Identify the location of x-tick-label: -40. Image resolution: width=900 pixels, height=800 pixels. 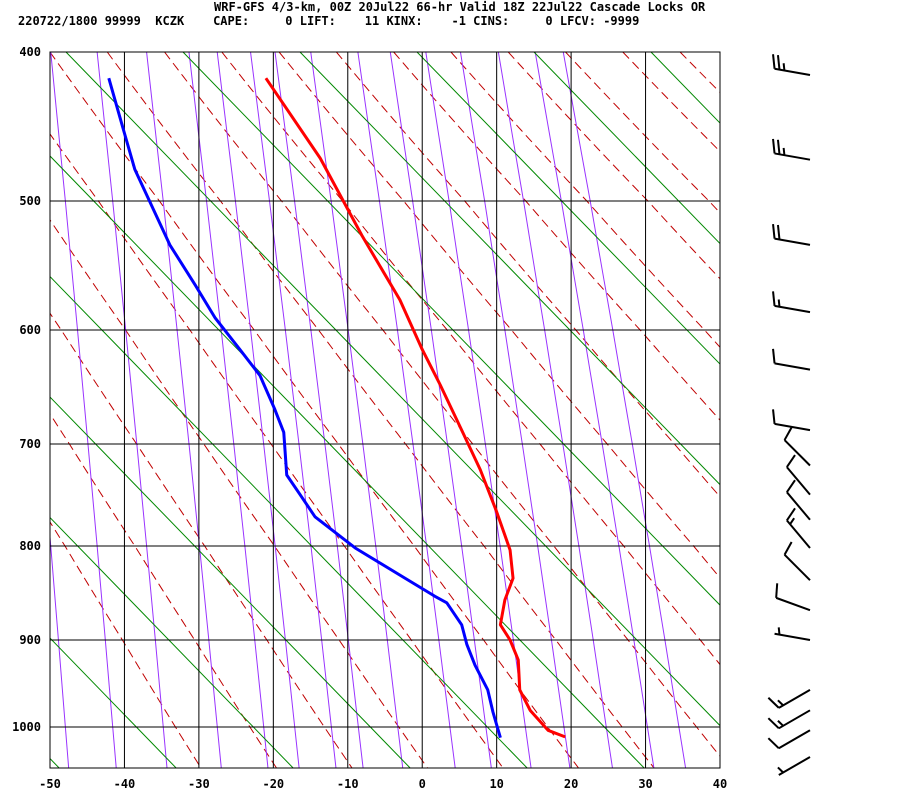
(125, 784).